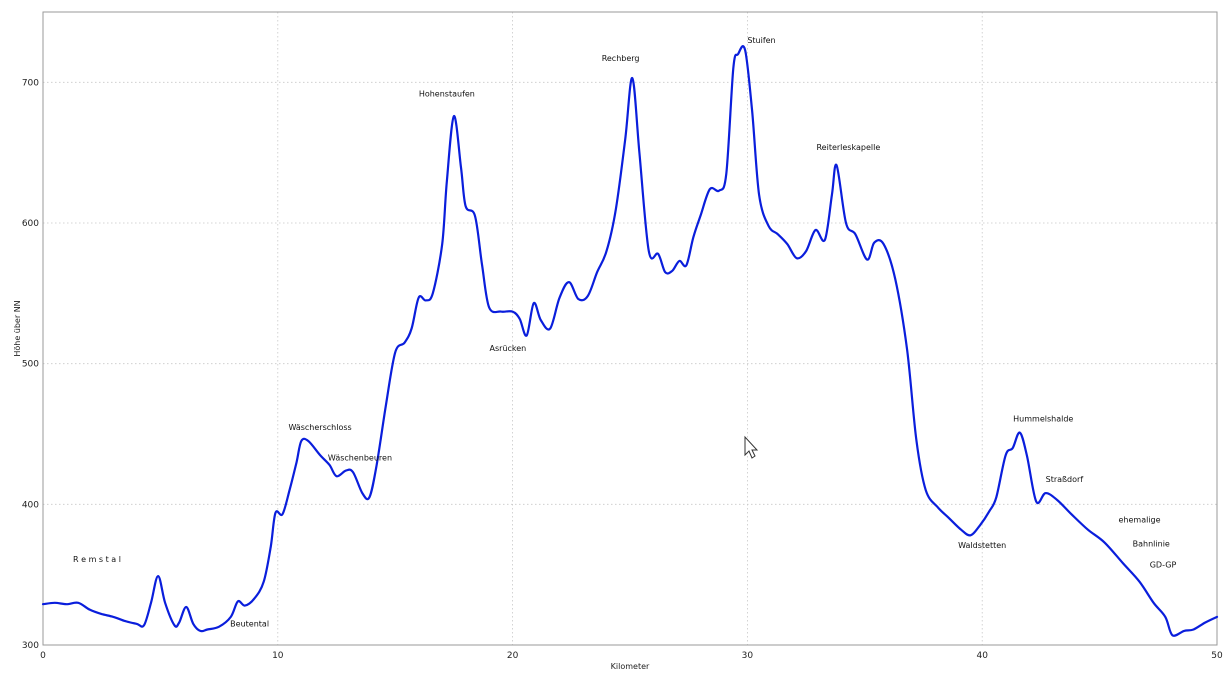 This screenshot has width=1232, height=673. I want to click on y-tick-label: 400, so click(30, 505).